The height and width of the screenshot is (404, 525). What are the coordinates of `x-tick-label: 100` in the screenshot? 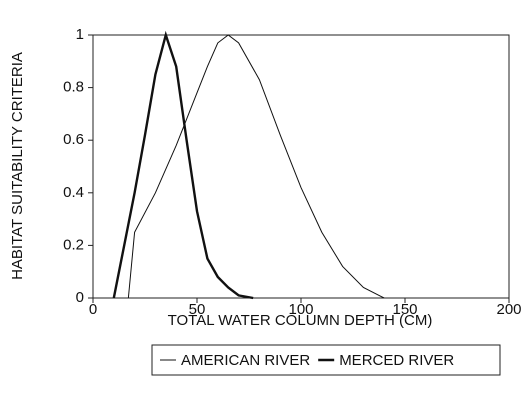 It's located at (300, 309).